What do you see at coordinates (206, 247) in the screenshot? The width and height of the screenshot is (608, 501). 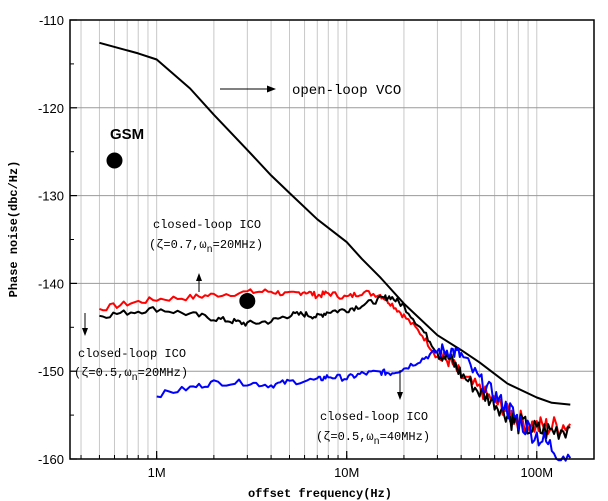 I see `closed-a-params: (ζ=0.7,ωn=20MHz)` at bounding box center [206, 247].